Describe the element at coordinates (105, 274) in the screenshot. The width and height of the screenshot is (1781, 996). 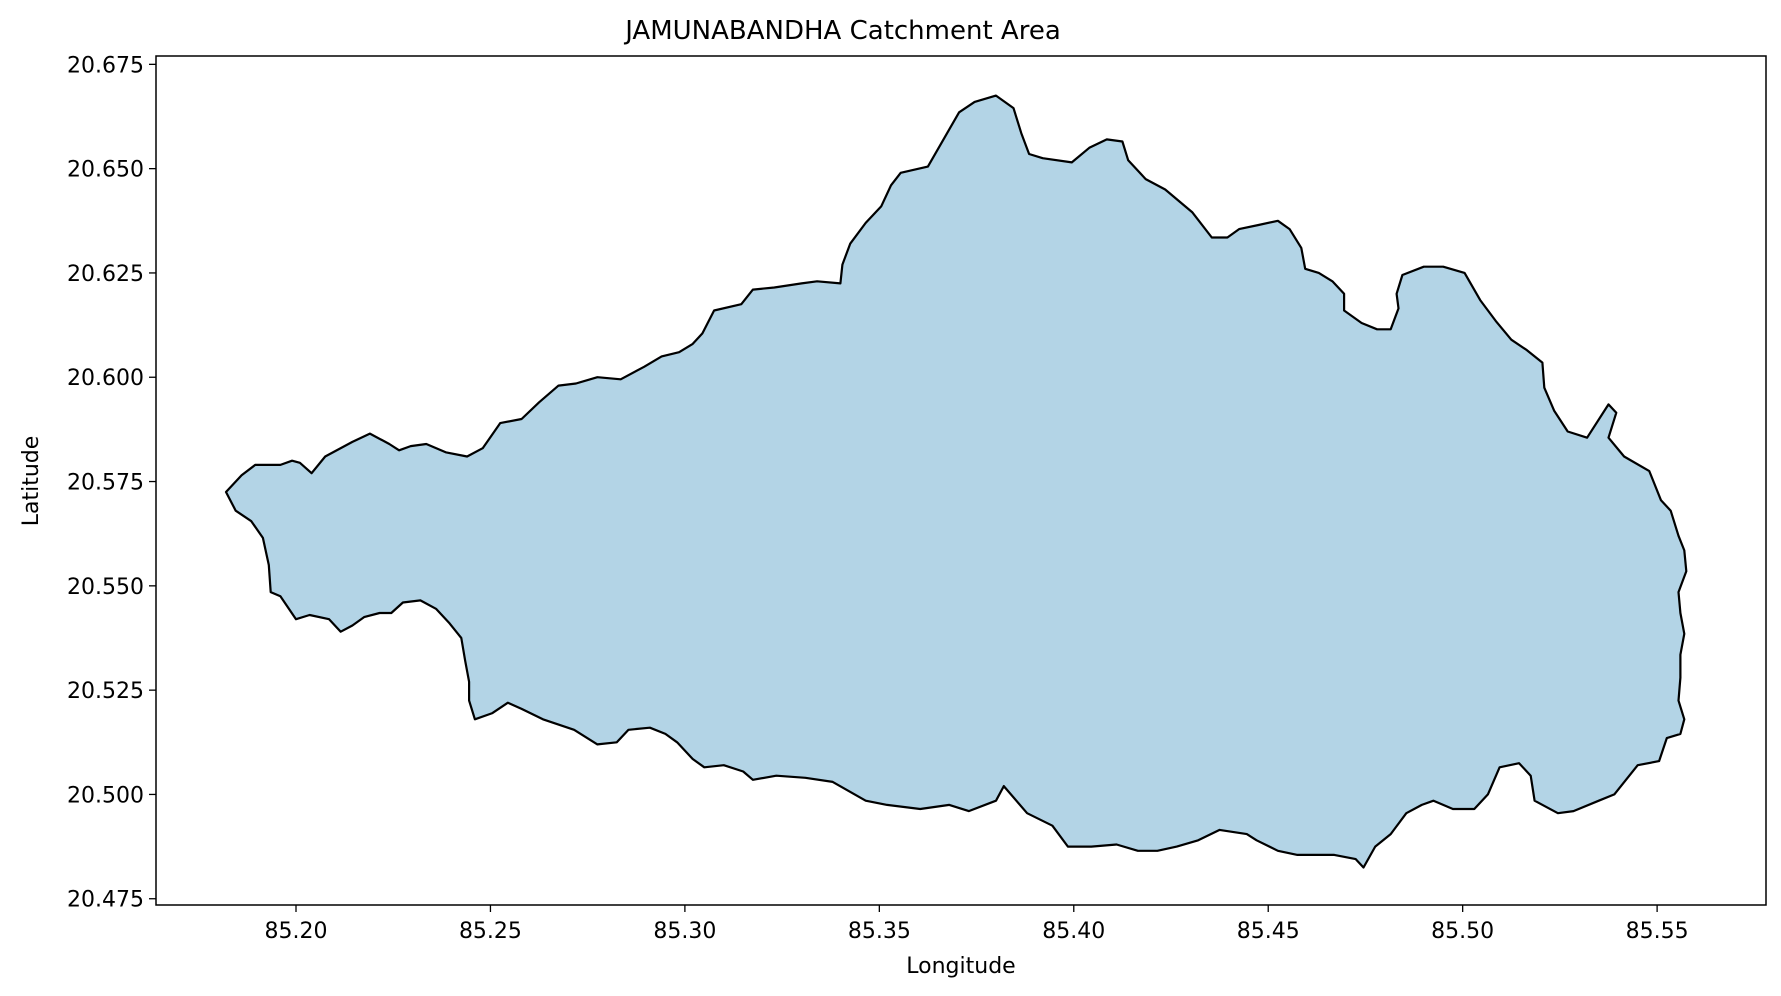
I see `y-tick-label: 20.625` at that location.